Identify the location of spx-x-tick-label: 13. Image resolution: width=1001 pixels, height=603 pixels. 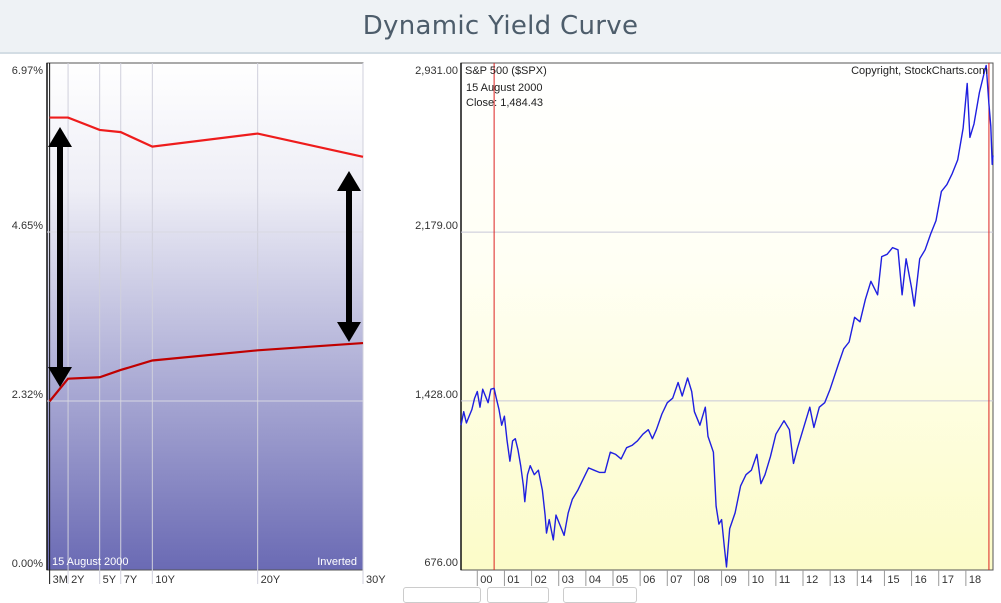
(839, 580).